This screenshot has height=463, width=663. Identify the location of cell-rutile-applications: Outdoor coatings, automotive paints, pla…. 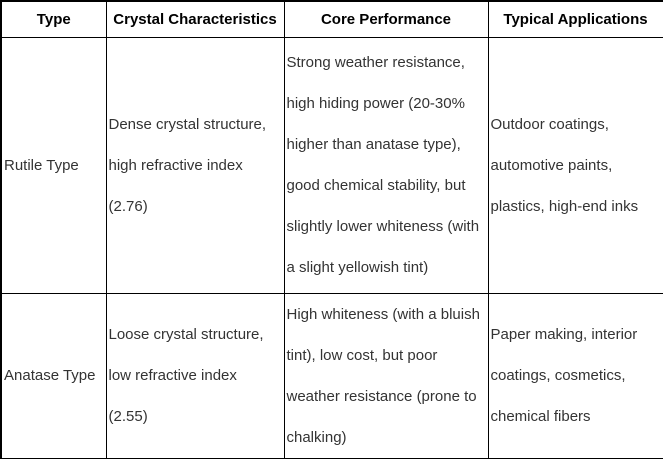
(575, 165).